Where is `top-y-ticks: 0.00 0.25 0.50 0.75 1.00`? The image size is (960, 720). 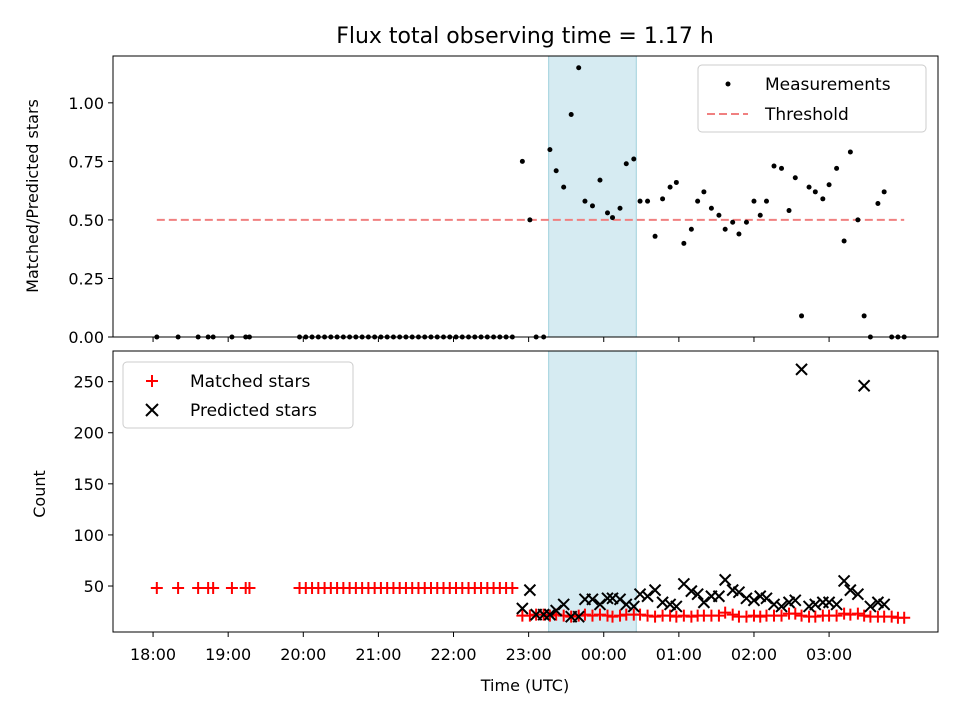
top-y-ticks: 0.00 0.25 0.50 0.75 1.00 is located at coordinates (90, 220).